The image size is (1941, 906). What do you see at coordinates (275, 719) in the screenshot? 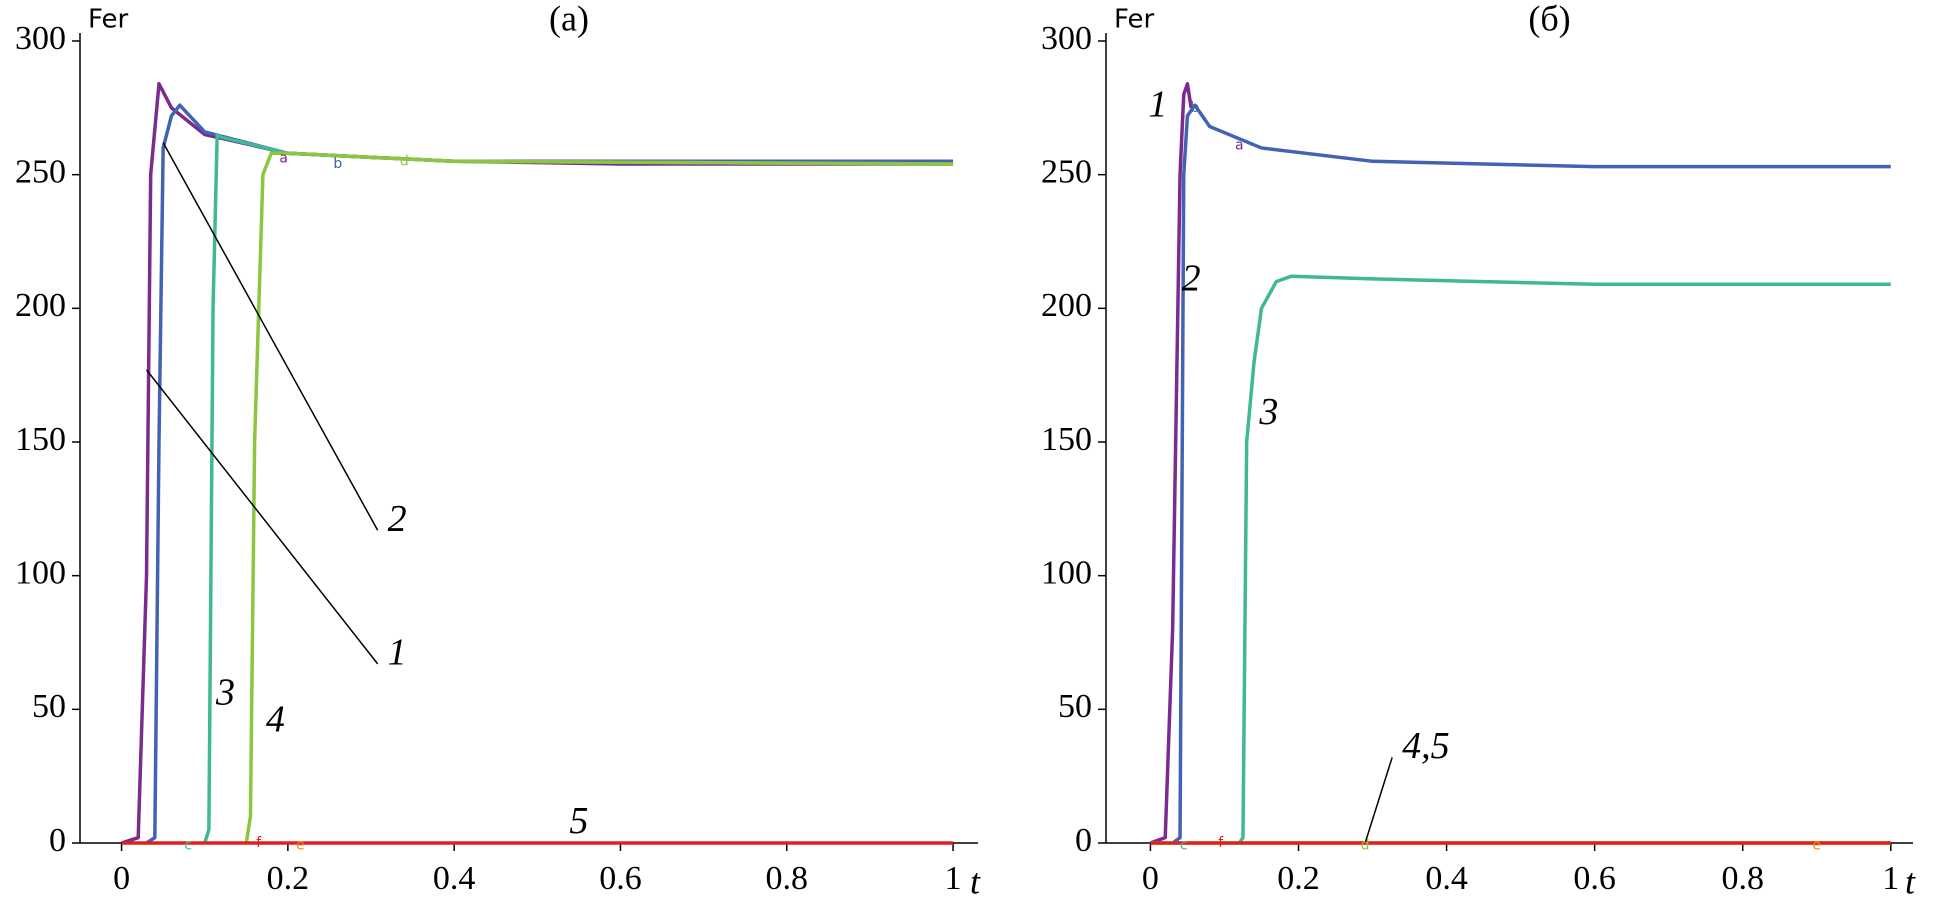
I see `curve-label: 4` at bounding box center [275, 719].